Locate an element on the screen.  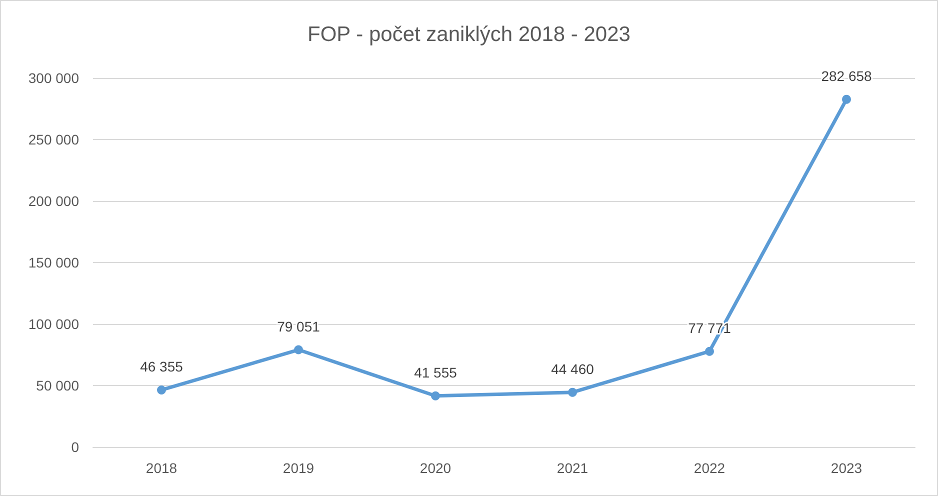
y-tick-label: 100 000 is located at coordinates (54, 324).